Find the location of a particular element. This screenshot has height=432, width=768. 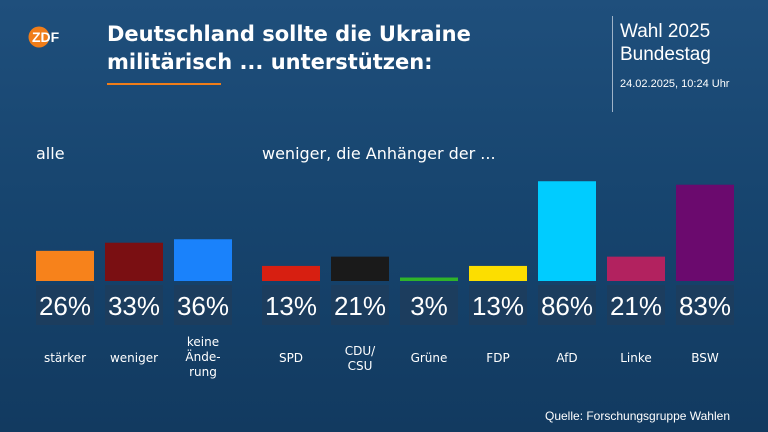

value-label-keine-änderung: 36% is located at coordinates (203, 306).